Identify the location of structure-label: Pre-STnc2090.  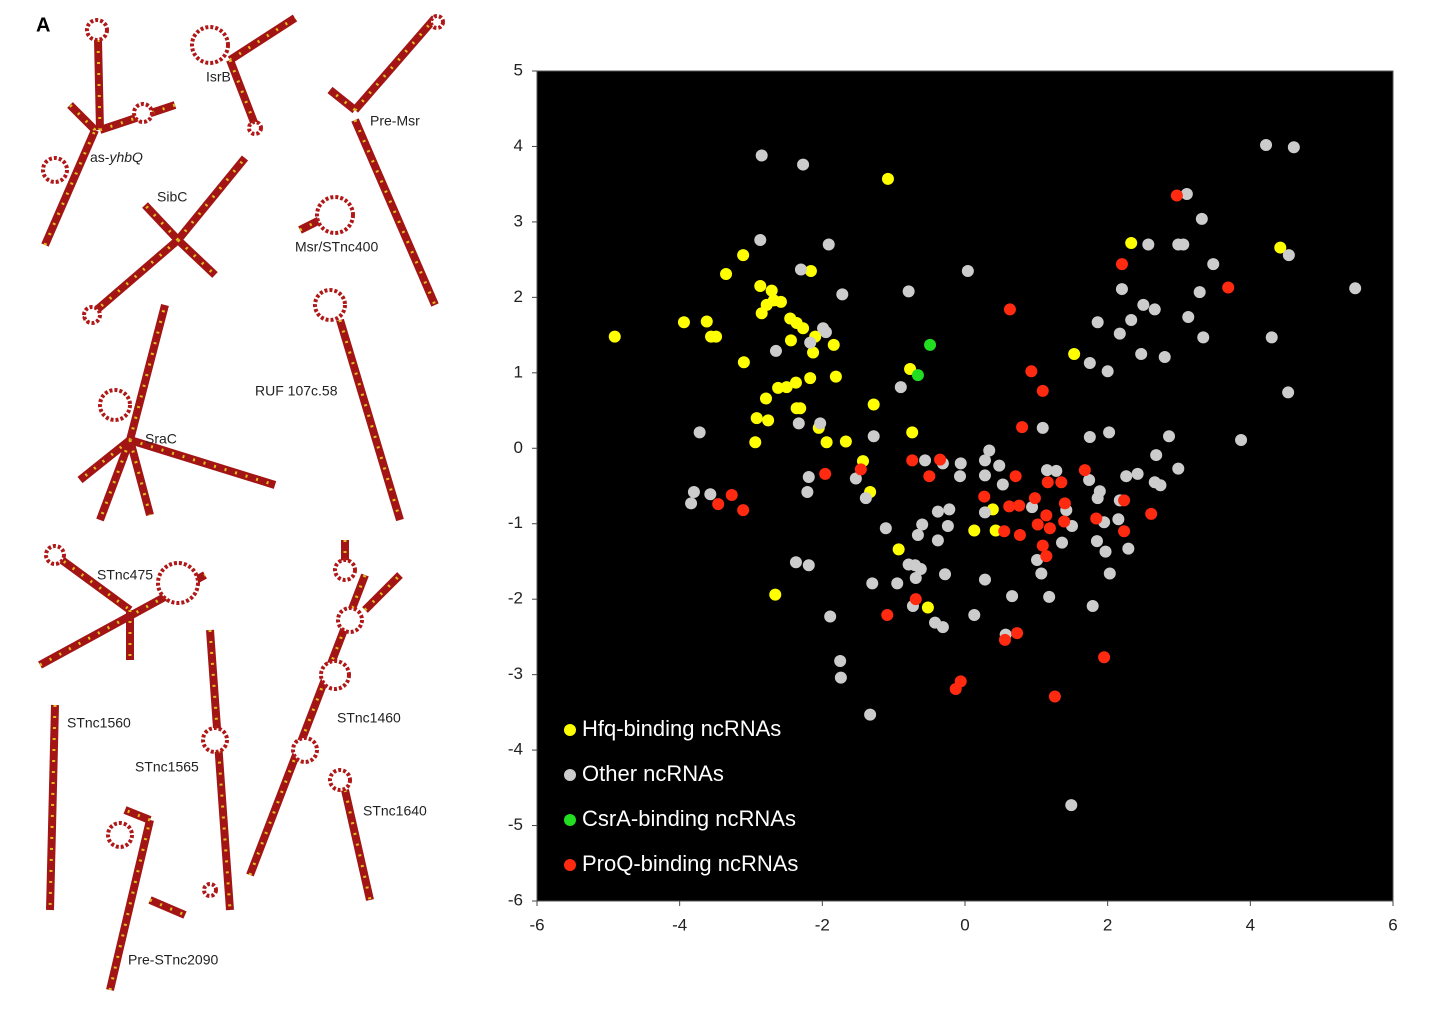
(173, 960).